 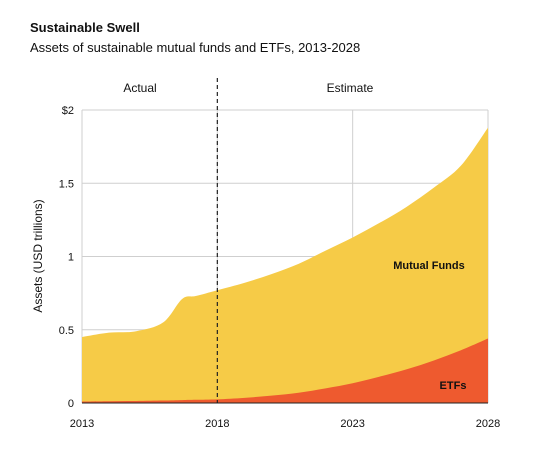 I want to click on x-tick-labels: 2013 2018 2023 2028, so click(x=285, y=424).